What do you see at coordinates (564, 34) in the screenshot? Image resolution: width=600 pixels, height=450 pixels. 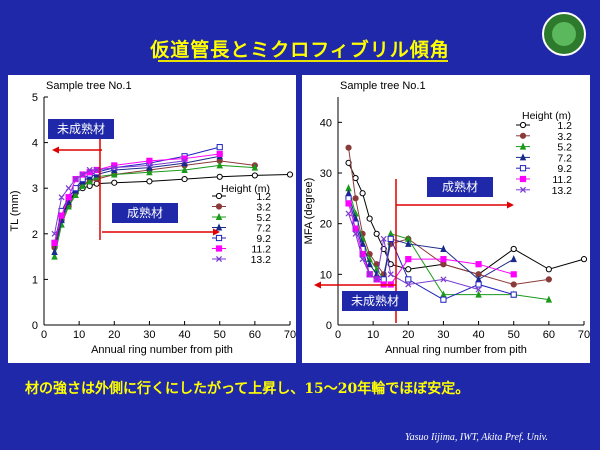 I see `university-logo` at bounding box center [564, 34].